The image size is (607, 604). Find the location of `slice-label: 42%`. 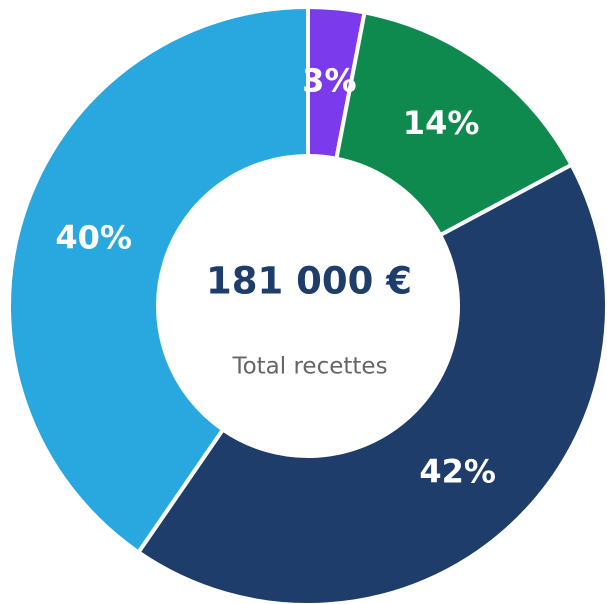

slice-label: 42% is located at coordinates (457, 471).